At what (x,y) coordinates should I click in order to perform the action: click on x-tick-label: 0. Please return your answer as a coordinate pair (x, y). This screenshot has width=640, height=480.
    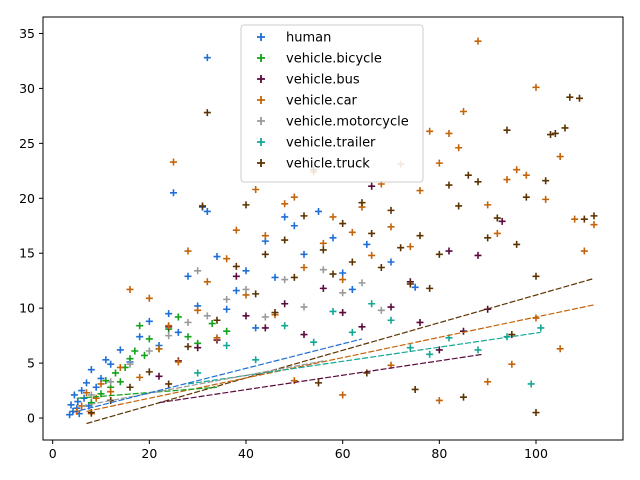
    Looking at the image, I should click on (53, 453).